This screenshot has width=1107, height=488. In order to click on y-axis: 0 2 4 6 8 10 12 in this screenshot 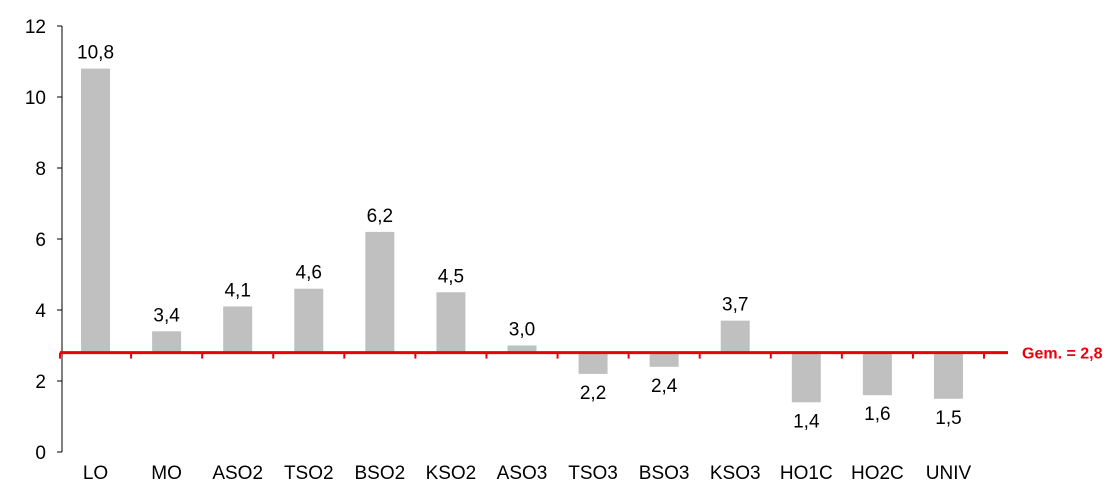, I will do `click(44, 240)`.